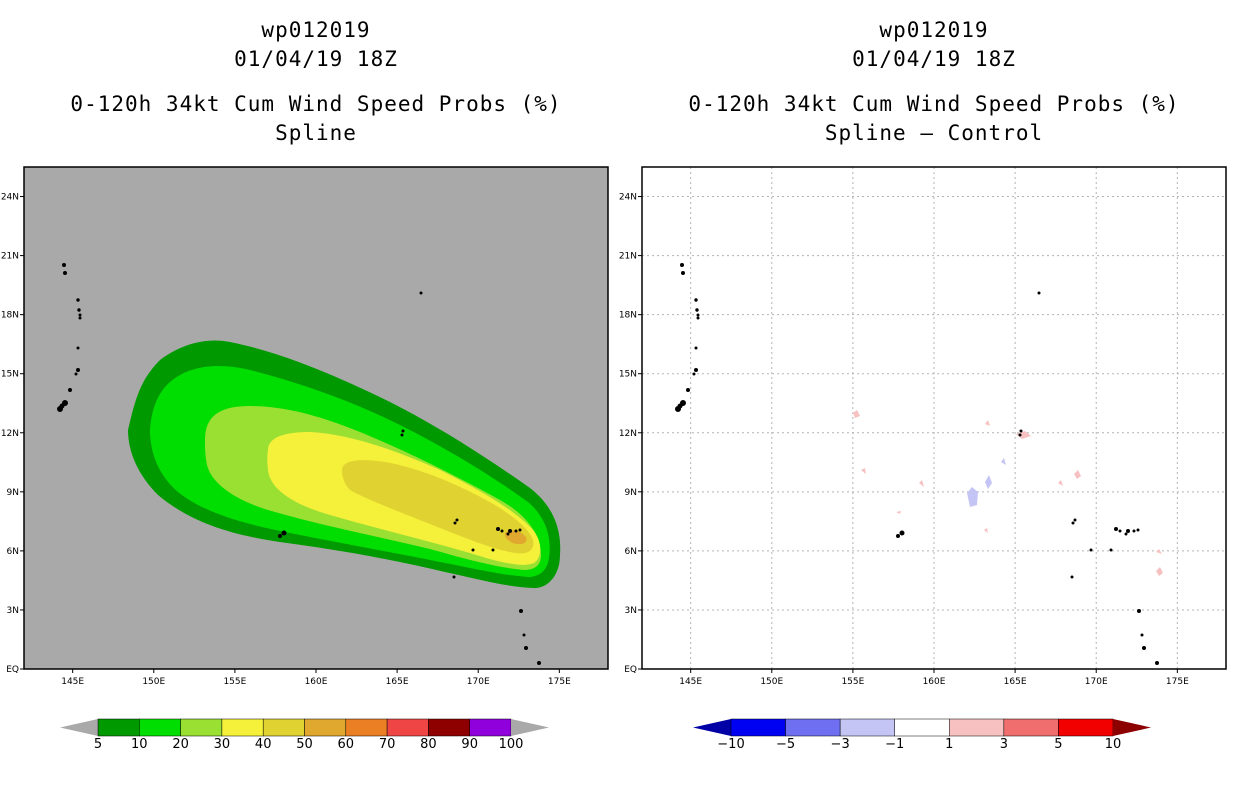 The height and width of the screenshot is (800, 1236). What do you see at coordinates (630, 670) in the screenshot?
I see `lat-tick-label: EQ` at bounding box center [630, 670].